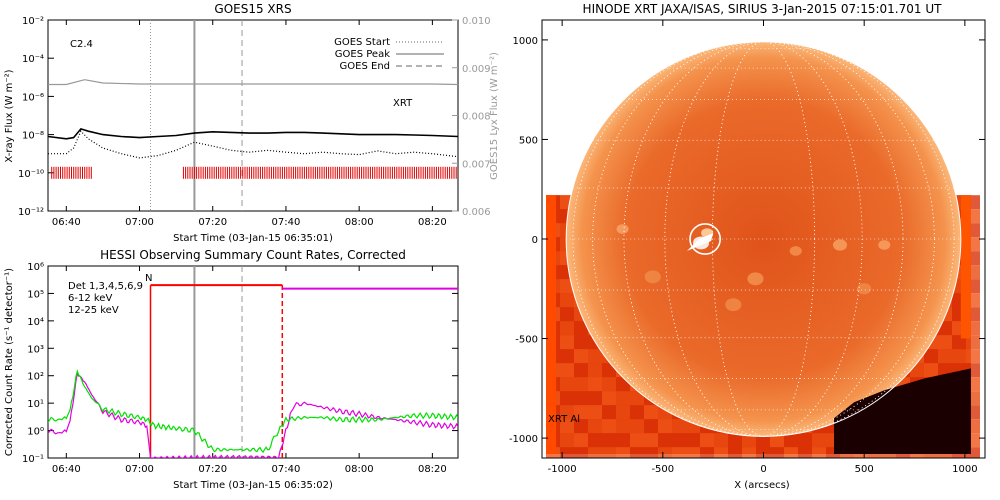 This screenshot has height=500, width=1000. What do you see at coordinates (432, 222) in the screenshot?
I see `goes-x-tick-label: 08:20` at bounding box center [432, 222].